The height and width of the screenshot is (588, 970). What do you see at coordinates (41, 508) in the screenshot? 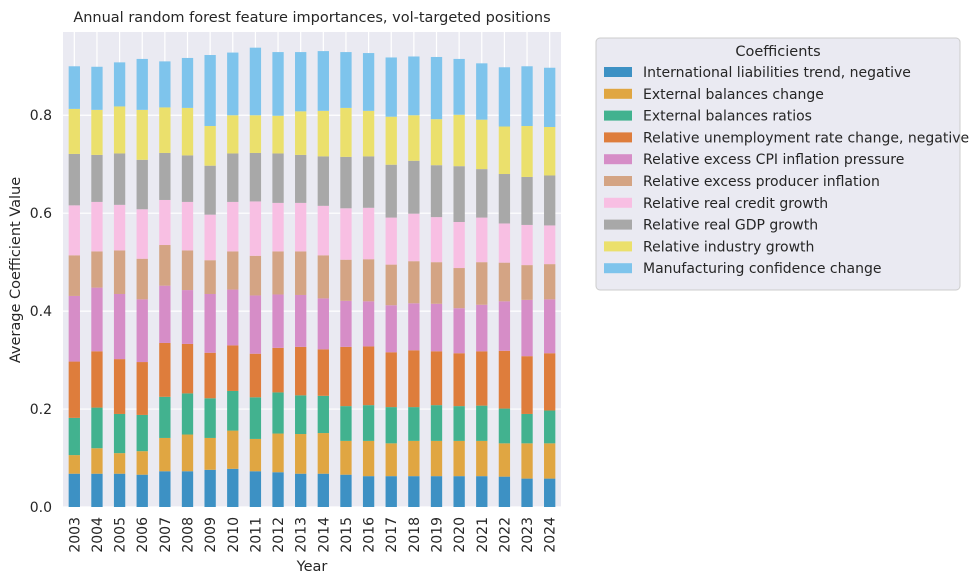
I see `y-tick-label: 0.0` at bounding box center [41, 508].